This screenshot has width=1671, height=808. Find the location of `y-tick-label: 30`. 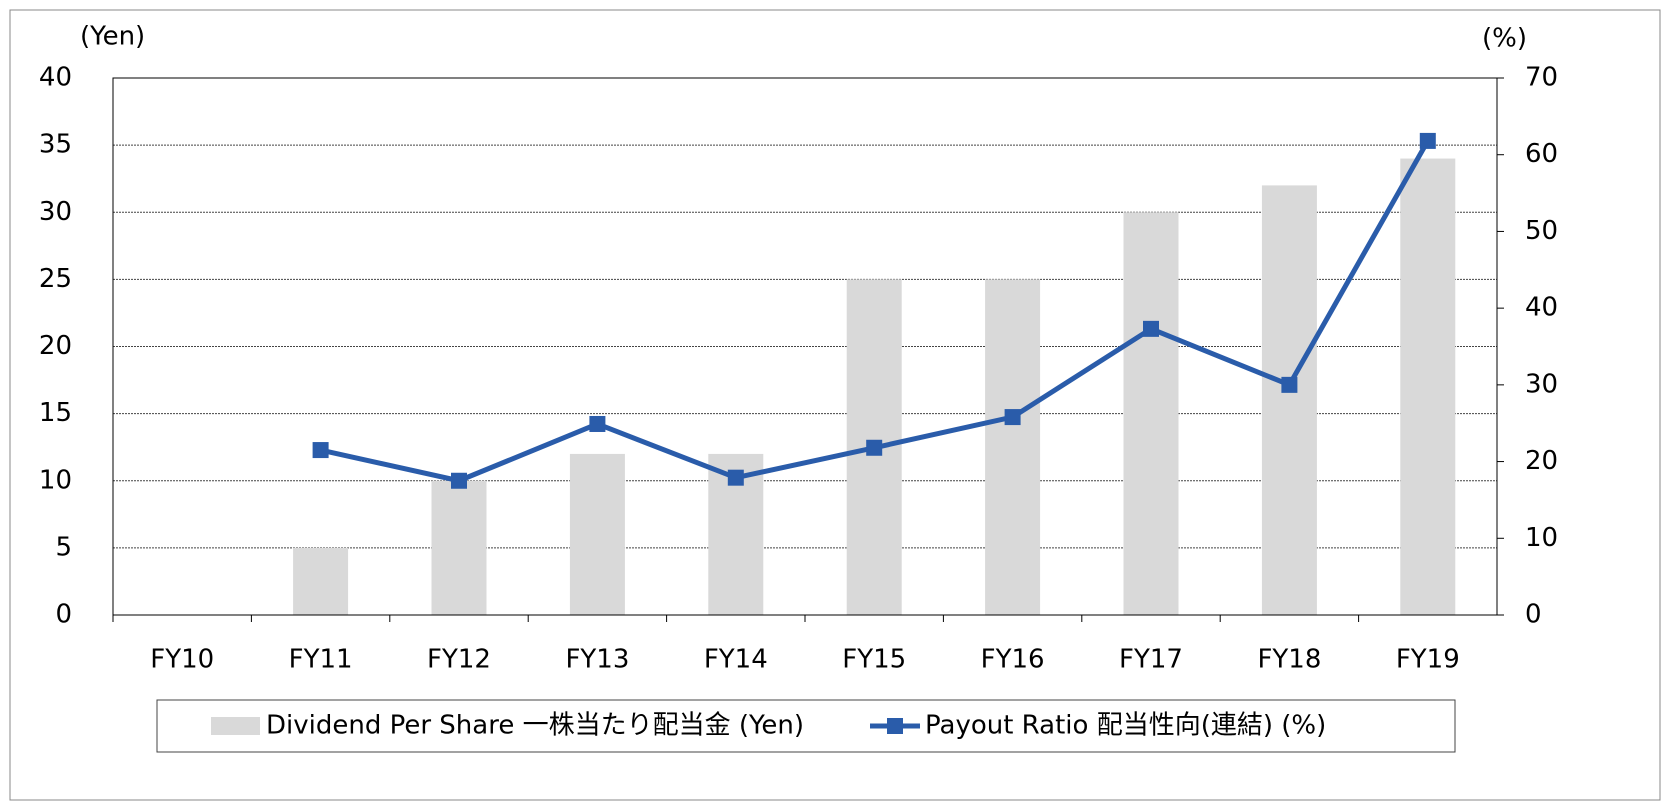

y-tick-label: 30 is located at coordinates (55, 212).